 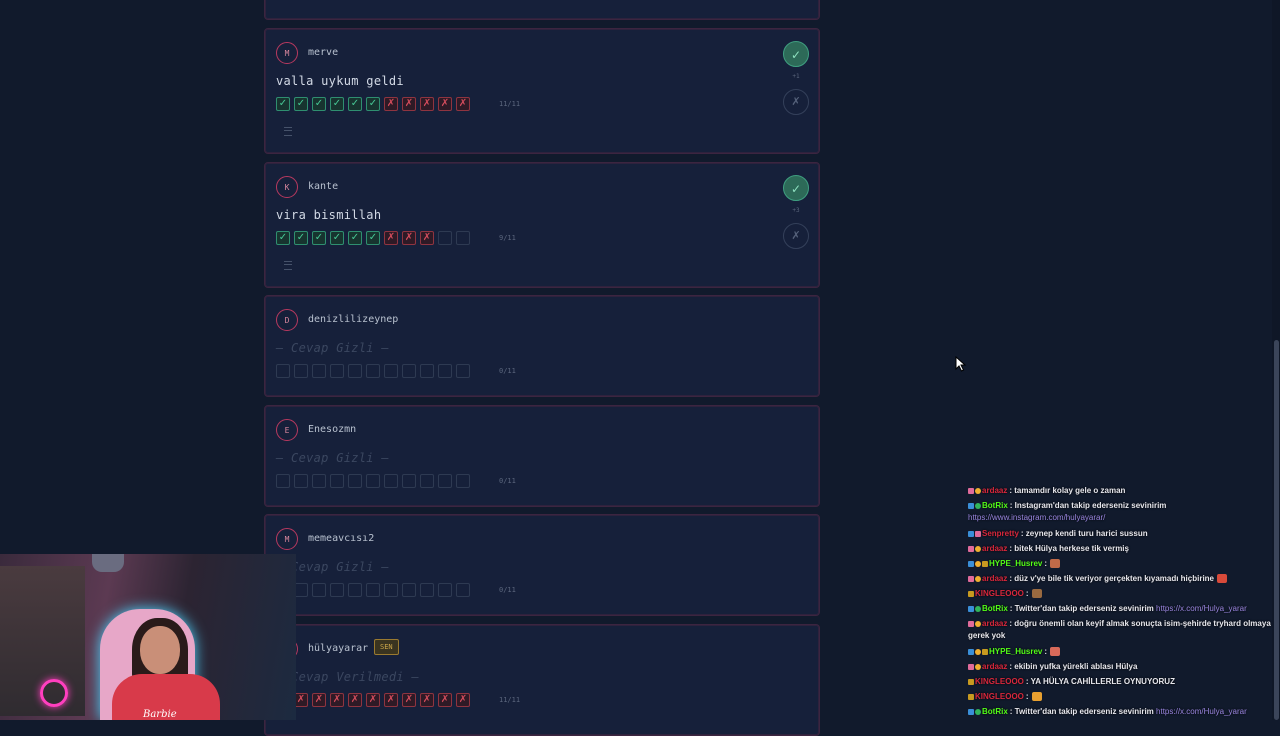 I want to click on result-boxes: ✓ ✓ ✓ ✓ ✓ ✓ ✗ ✗ ✗, so click(x=373, y=238).